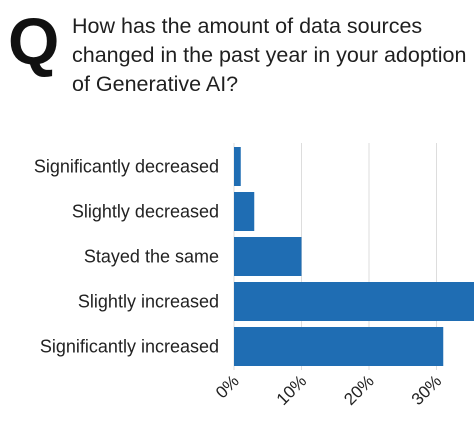  What do you see at coordinates (151, 257) in the screenshot?
I see `category-label: Stayed the same` at bounding box center [151, 257].